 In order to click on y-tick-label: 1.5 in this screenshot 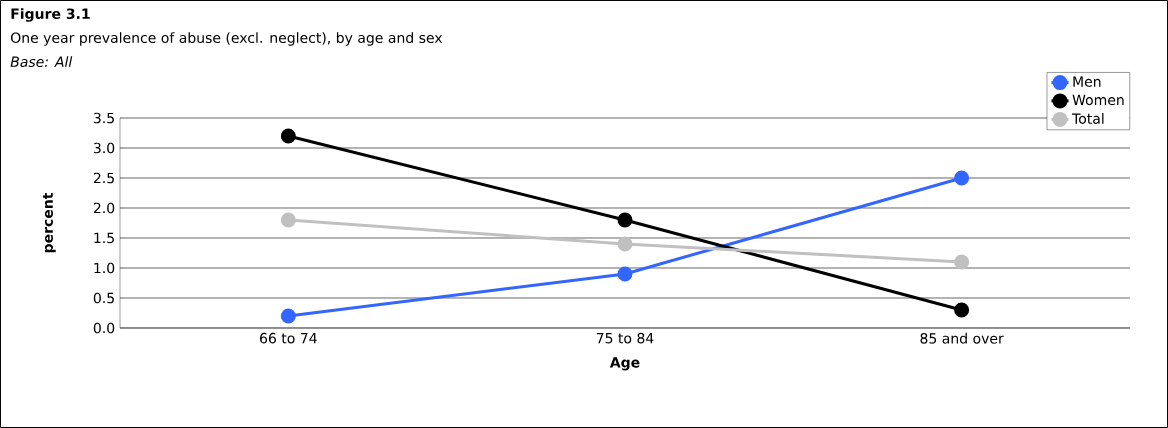, I will do `click(104, 238)`.